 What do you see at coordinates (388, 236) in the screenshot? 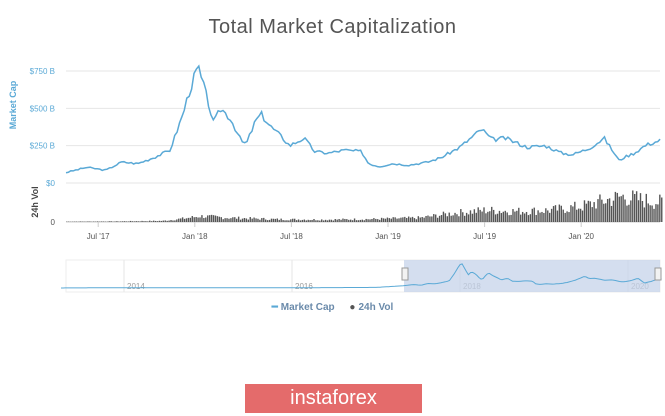
I see `x-tick-label: Jan '19` at bounding box center [388, 236].